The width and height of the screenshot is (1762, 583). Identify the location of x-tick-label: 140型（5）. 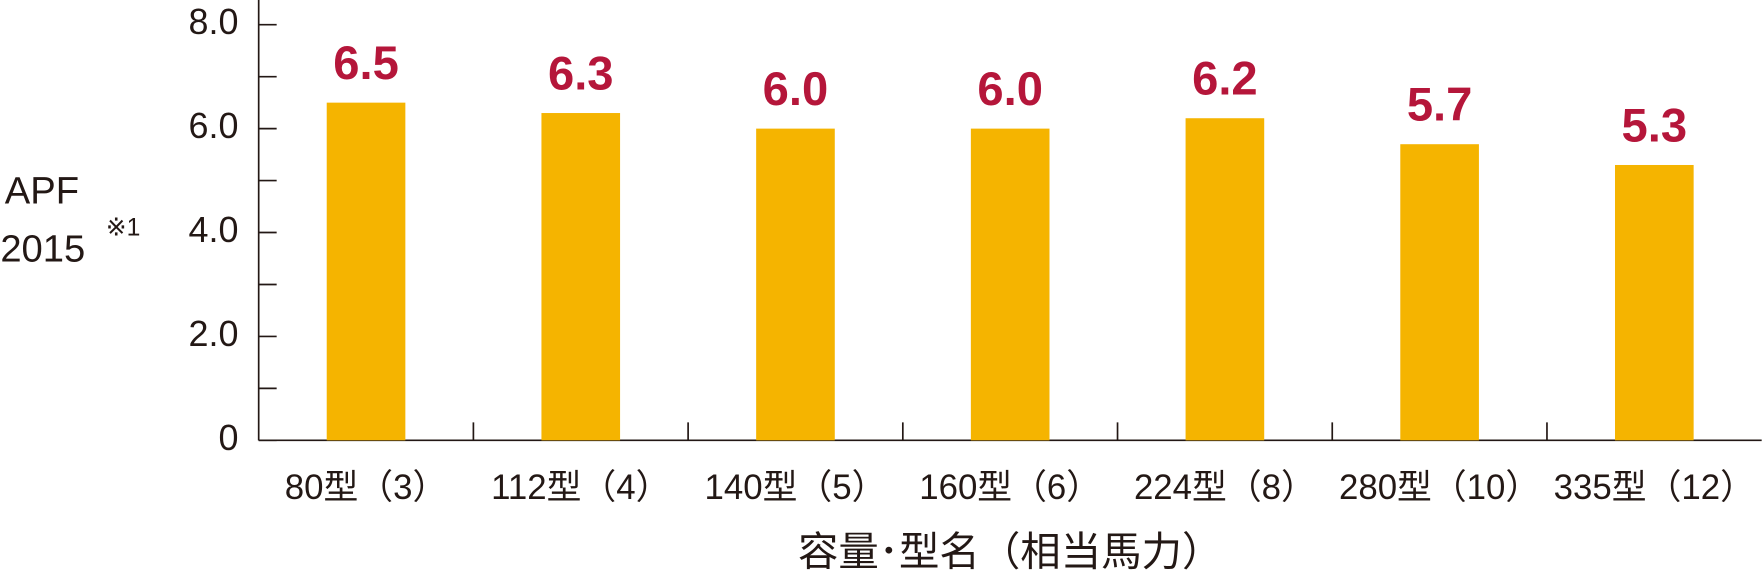
(796, 487).